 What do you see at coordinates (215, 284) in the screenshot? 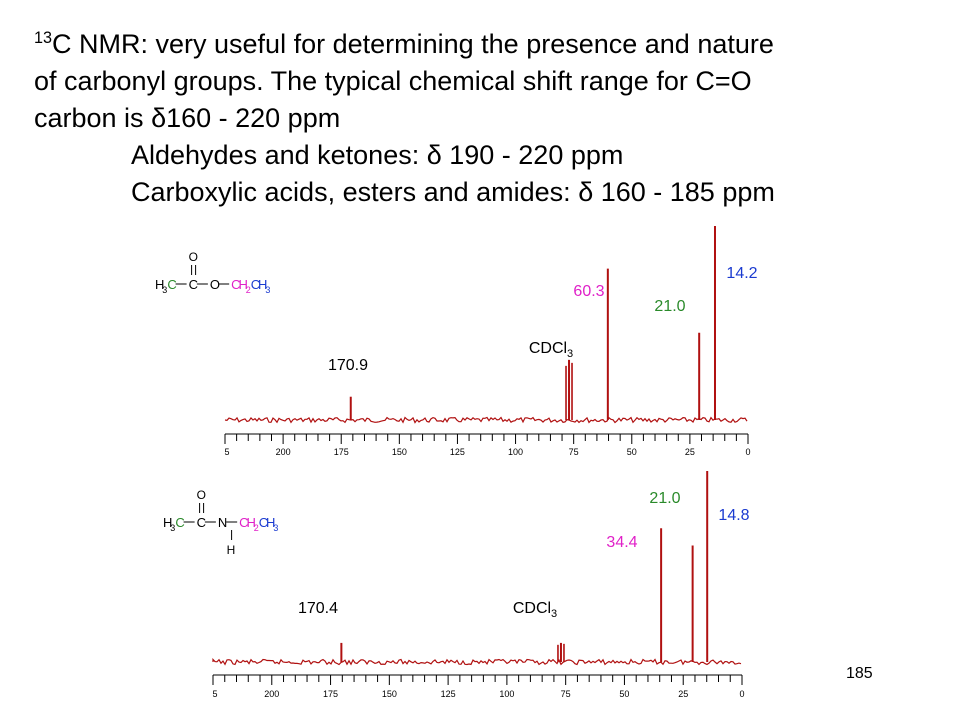
I see `structure-glyph: O` at bounding box center [215, 284].